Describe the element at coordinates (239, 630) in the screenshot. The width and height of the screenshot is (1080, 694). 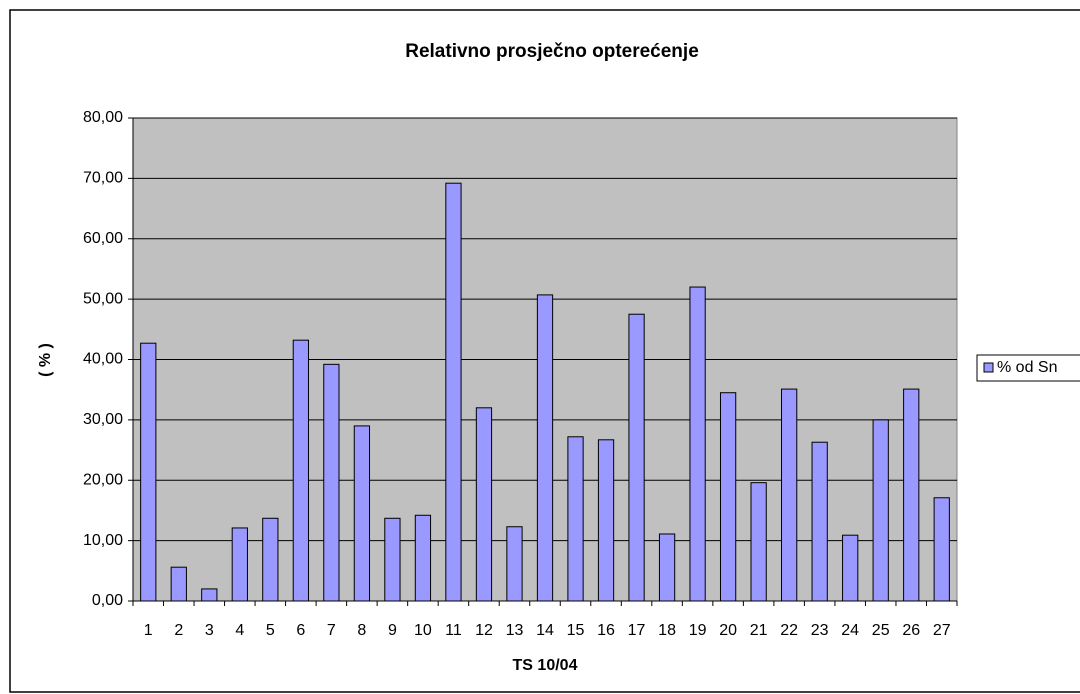
I see `x-tick-label: 4` at that location.